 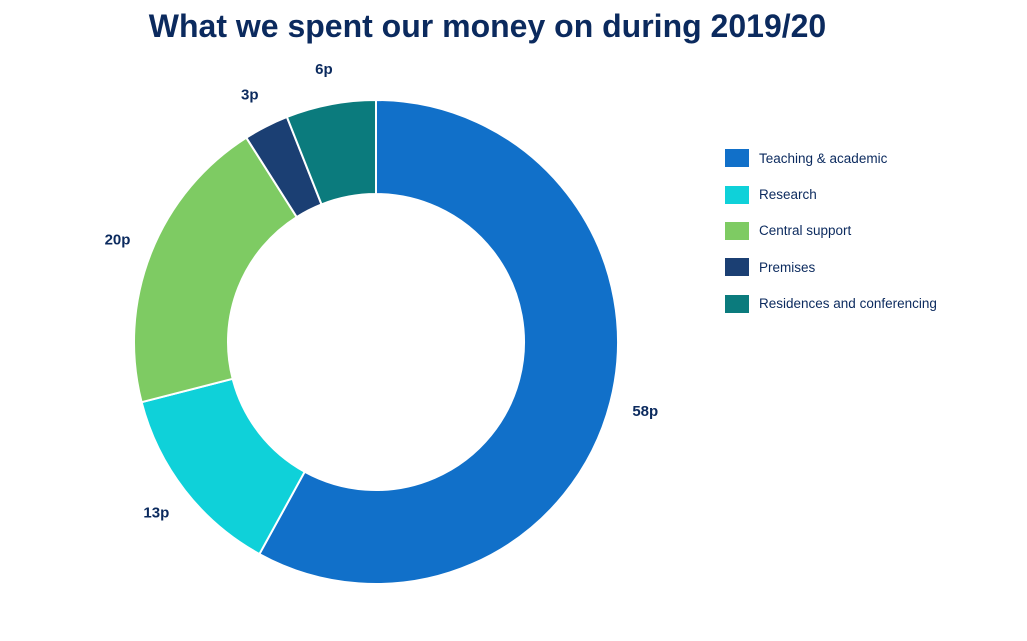 I want to click on legend-item-central-support: Central support, so click(x=831, y=231).